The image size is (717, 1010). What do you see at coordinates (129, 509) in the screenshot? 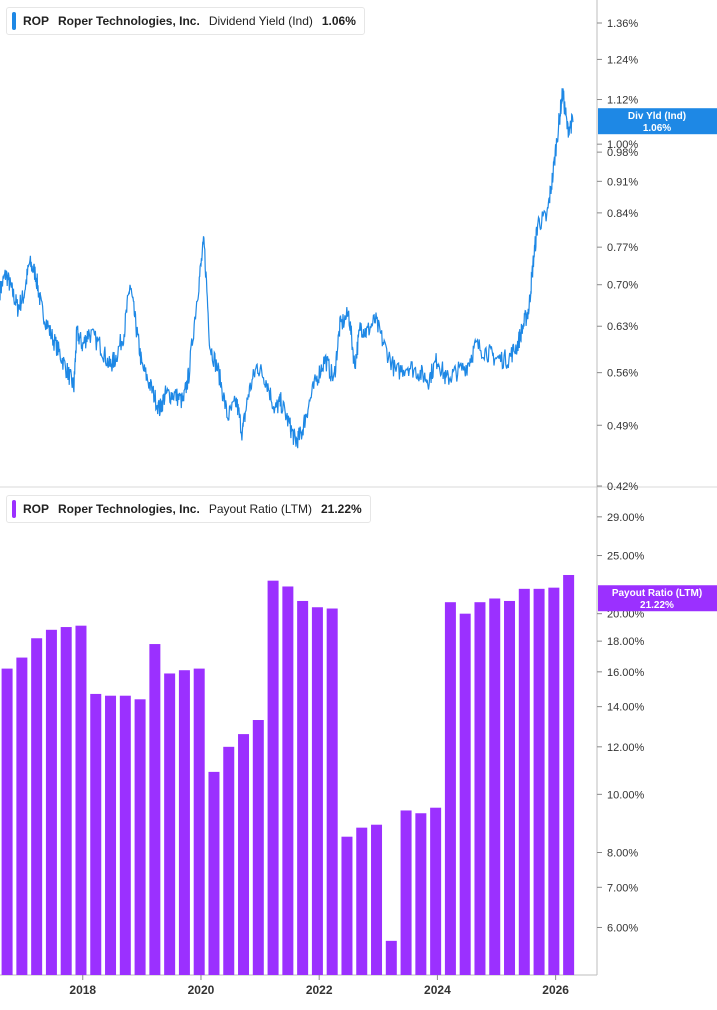
I see `bottom-legend-company: Roper Technologies, Inc.` at bounding box center [129, 509].